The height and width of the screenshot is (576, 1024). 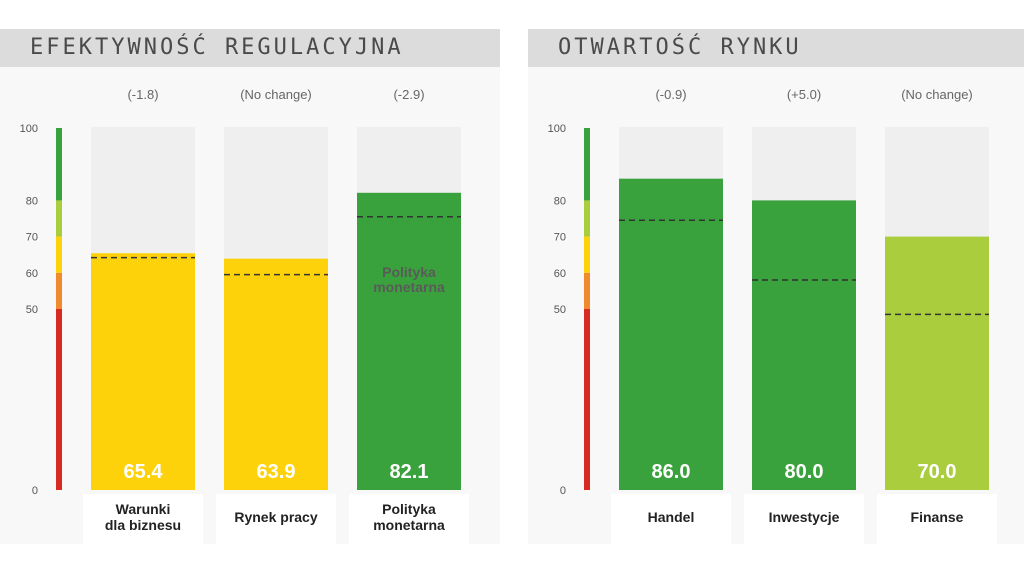 I want to click on x-category-label: Handel, so click(x=671, y=517).